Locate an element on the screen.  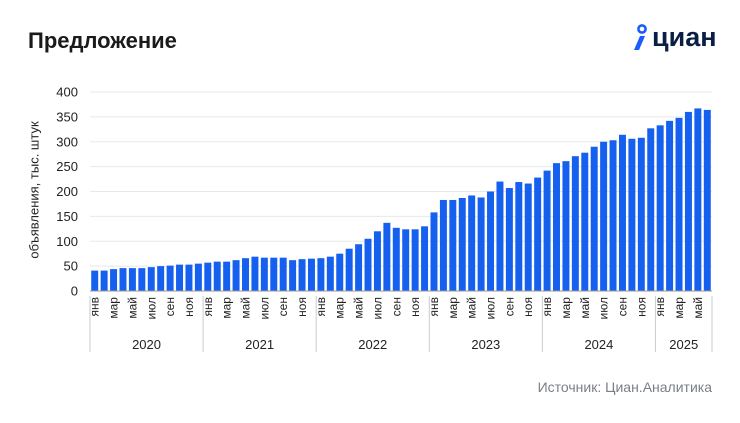
cian-pin-icon is located at coordinates (640, 37).